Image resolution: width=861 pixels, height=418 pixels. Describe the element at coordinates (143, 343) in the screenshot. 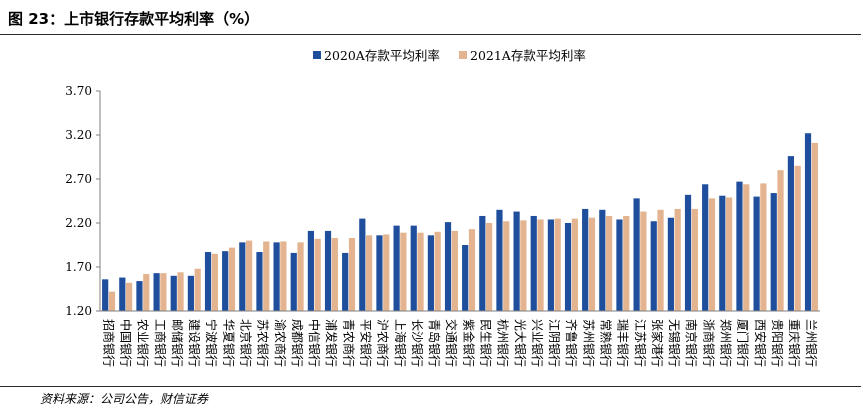

I see `category-label-2: 农业银行` at that location.